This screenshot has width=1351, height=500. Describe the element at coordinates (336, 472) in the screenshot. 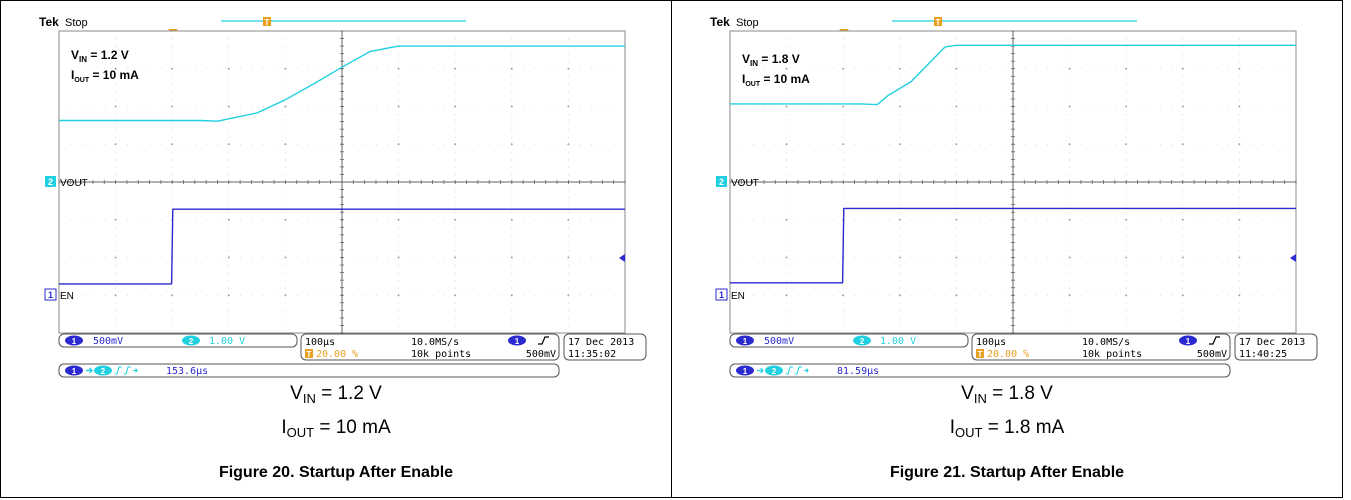

I see `figure-title: Figure 20. Startup After Enable` at that location.